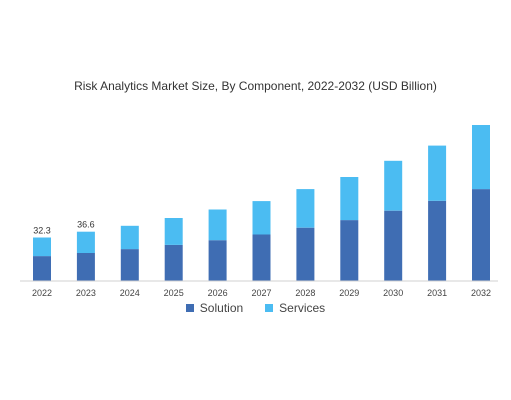 Image resolution: width=511 pixels, height=400 pixels. Describe the element at coordinates (42, 268) in the screenshot. I see `bar-solution-2022` at that location.